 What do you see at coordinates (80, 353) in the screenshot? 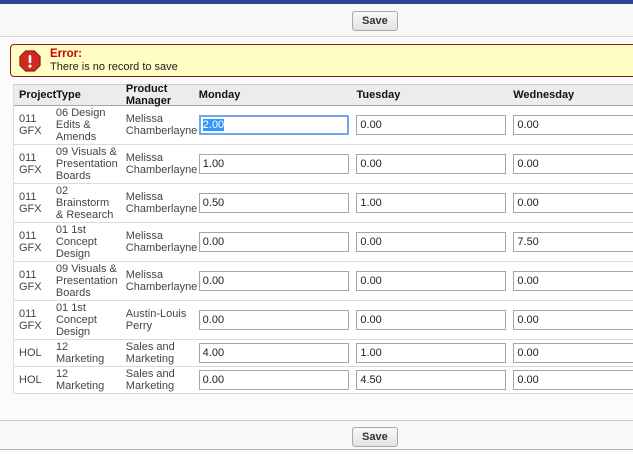
I see `type-value: 12 Marketing` at bounding box center [80, 353].